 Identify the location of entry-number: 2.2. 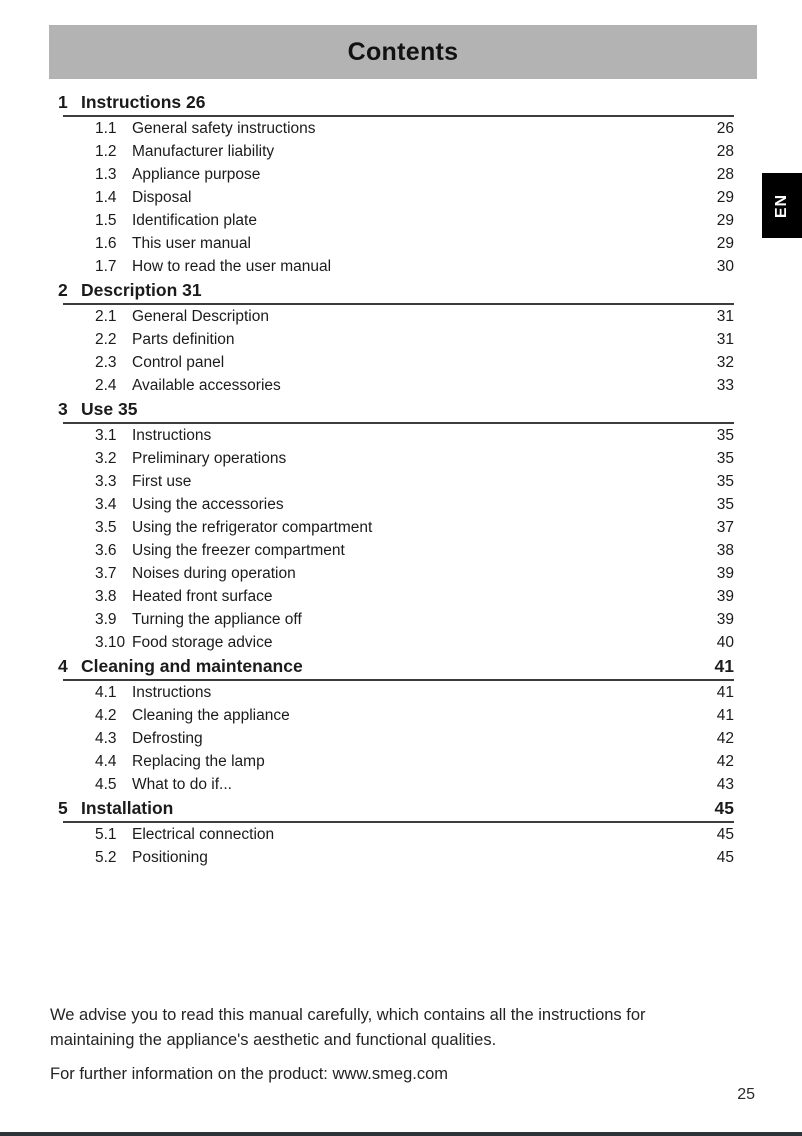
(106, 339).